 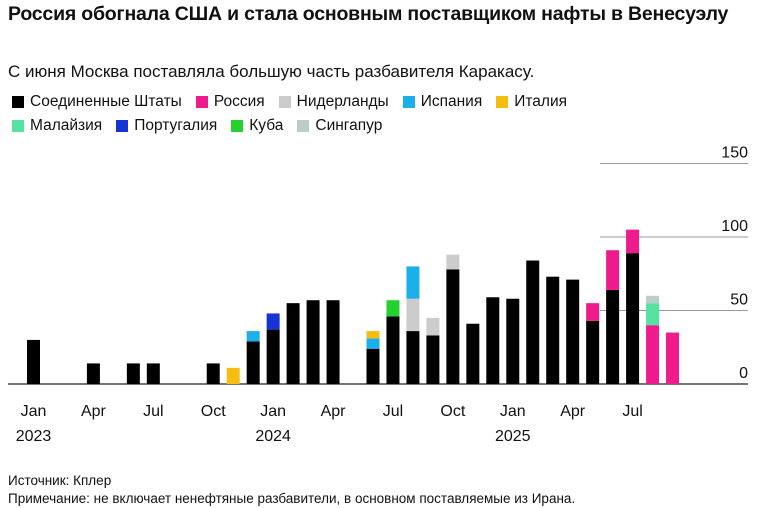 What do you see at coordinates (349, 125) in the screenshot?
I see `legend-label: Сингапур` at bounding box center [349, 125].